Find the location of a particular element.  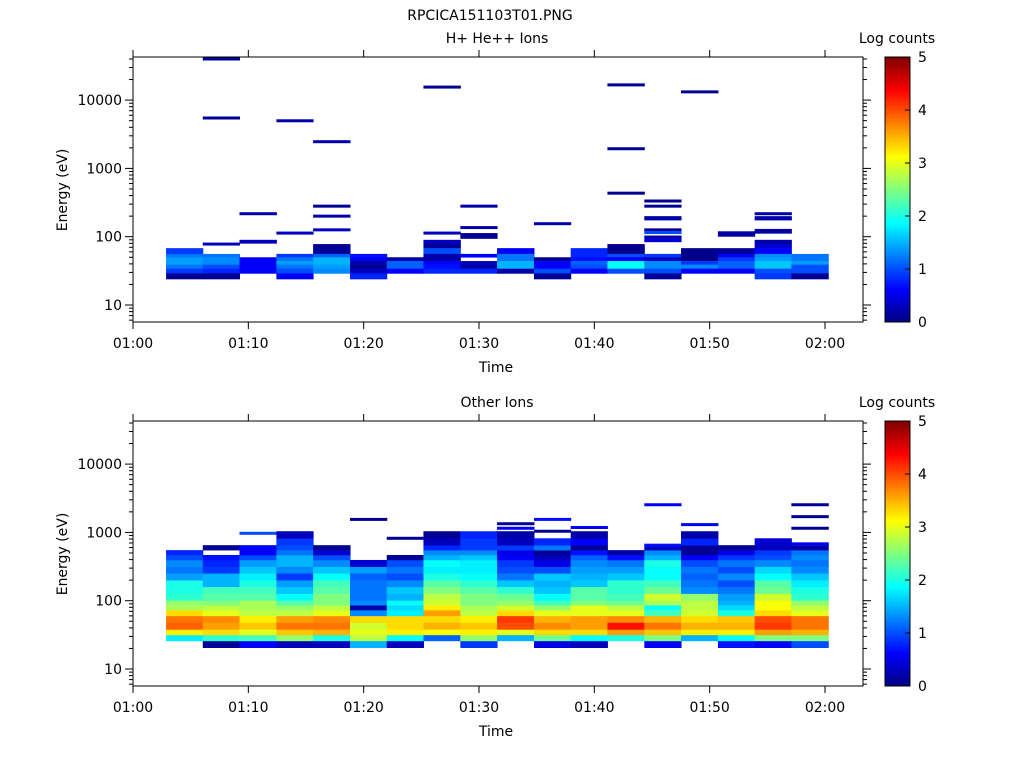

colorbar-tick-label: 0 is located at coordinates (922, 687).